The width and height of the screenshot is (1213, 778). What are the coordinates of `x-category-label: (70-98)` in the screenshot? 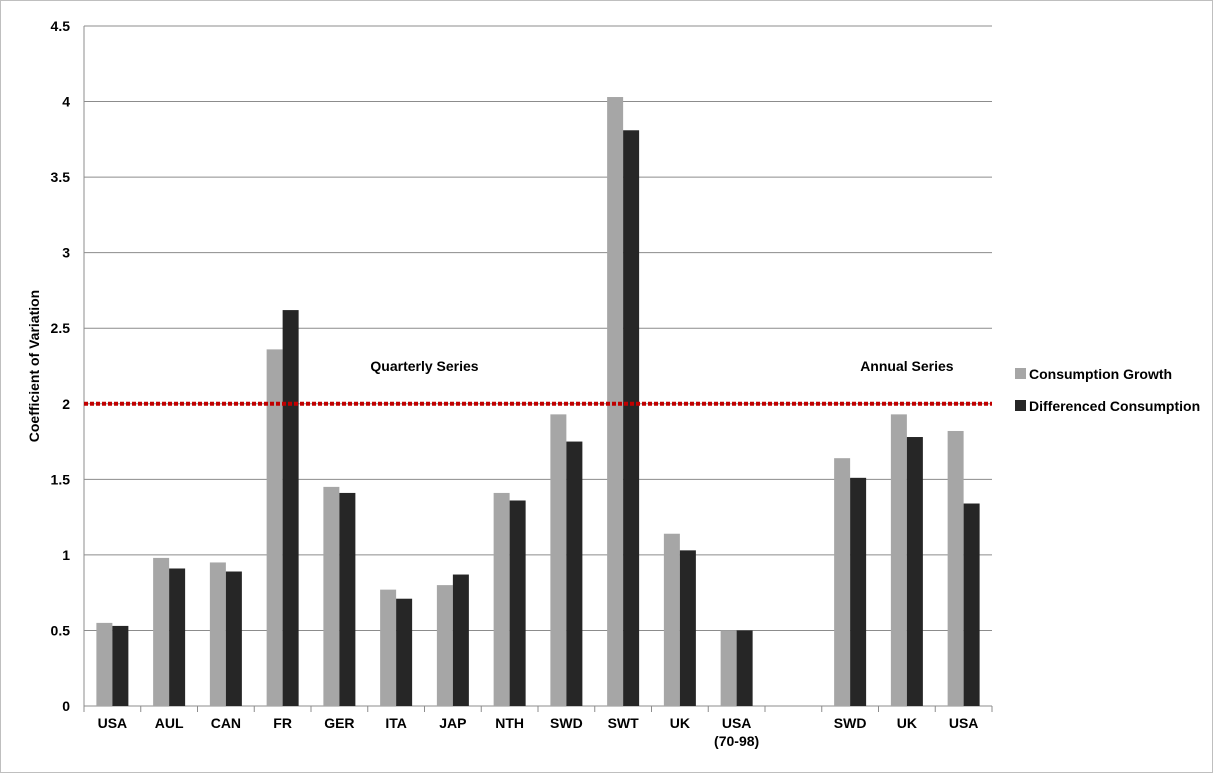 It's located at (736, 741).